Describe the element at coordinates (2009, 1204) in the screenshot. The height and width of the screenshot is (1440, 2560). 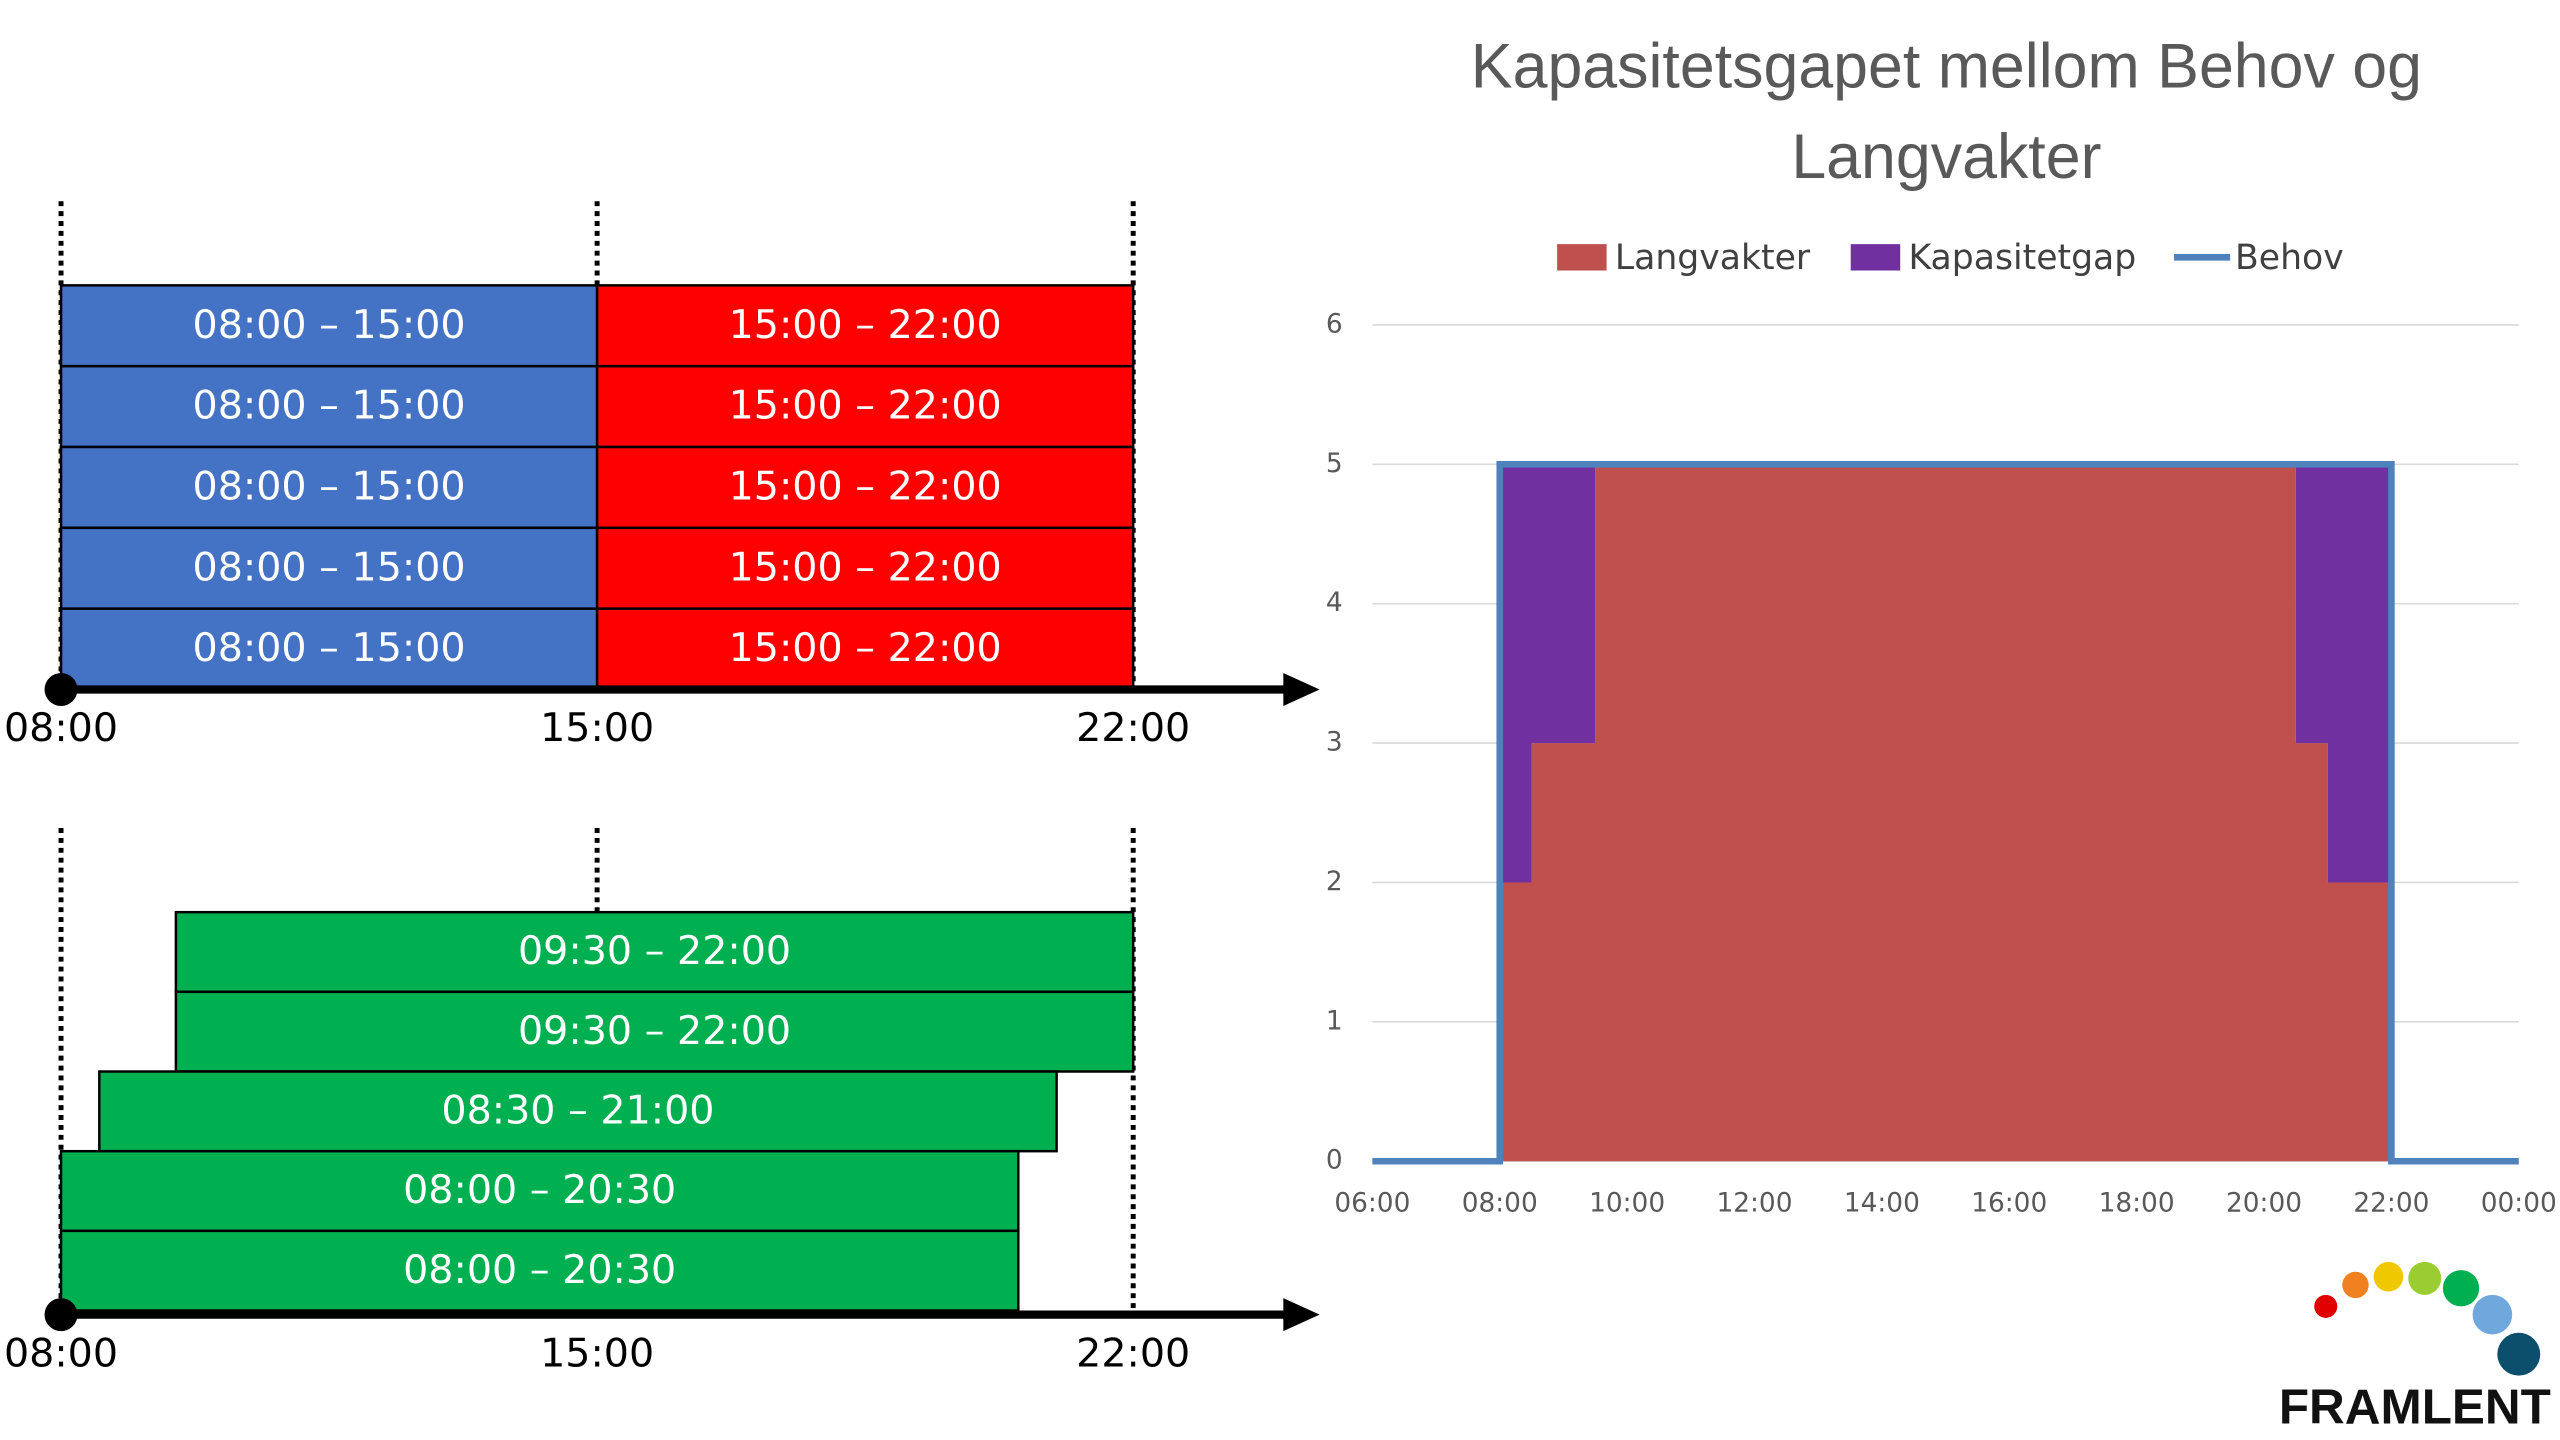
I see `x-tick-label: 16:00` at that location.